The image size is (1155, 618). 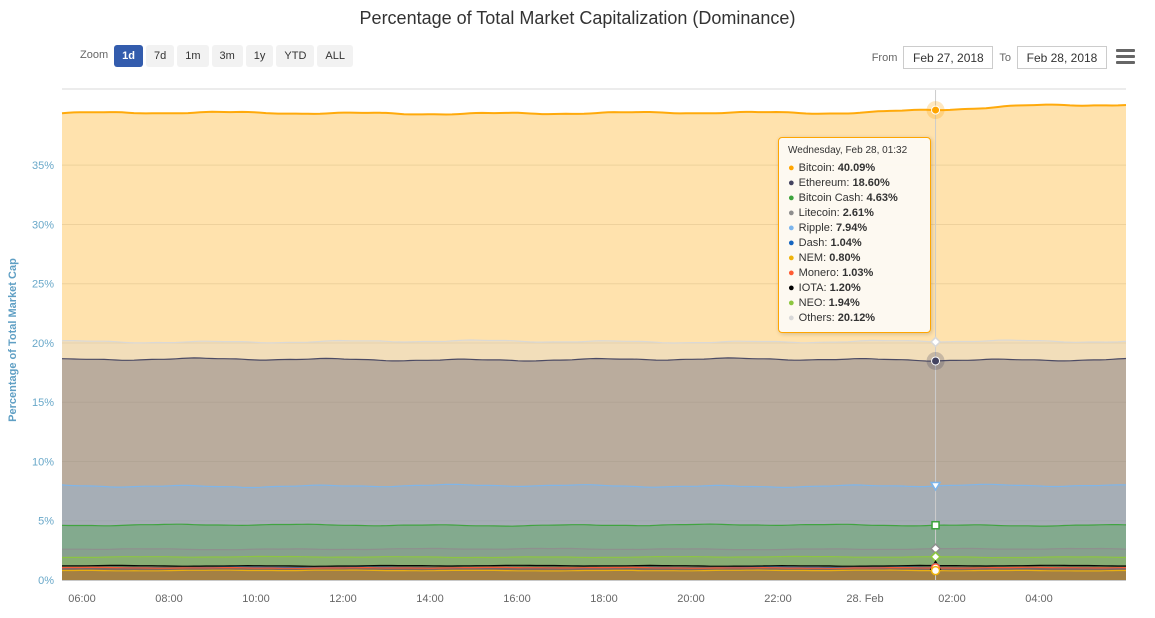 I want to click on series-line-iota, so click(x=594, y=565).